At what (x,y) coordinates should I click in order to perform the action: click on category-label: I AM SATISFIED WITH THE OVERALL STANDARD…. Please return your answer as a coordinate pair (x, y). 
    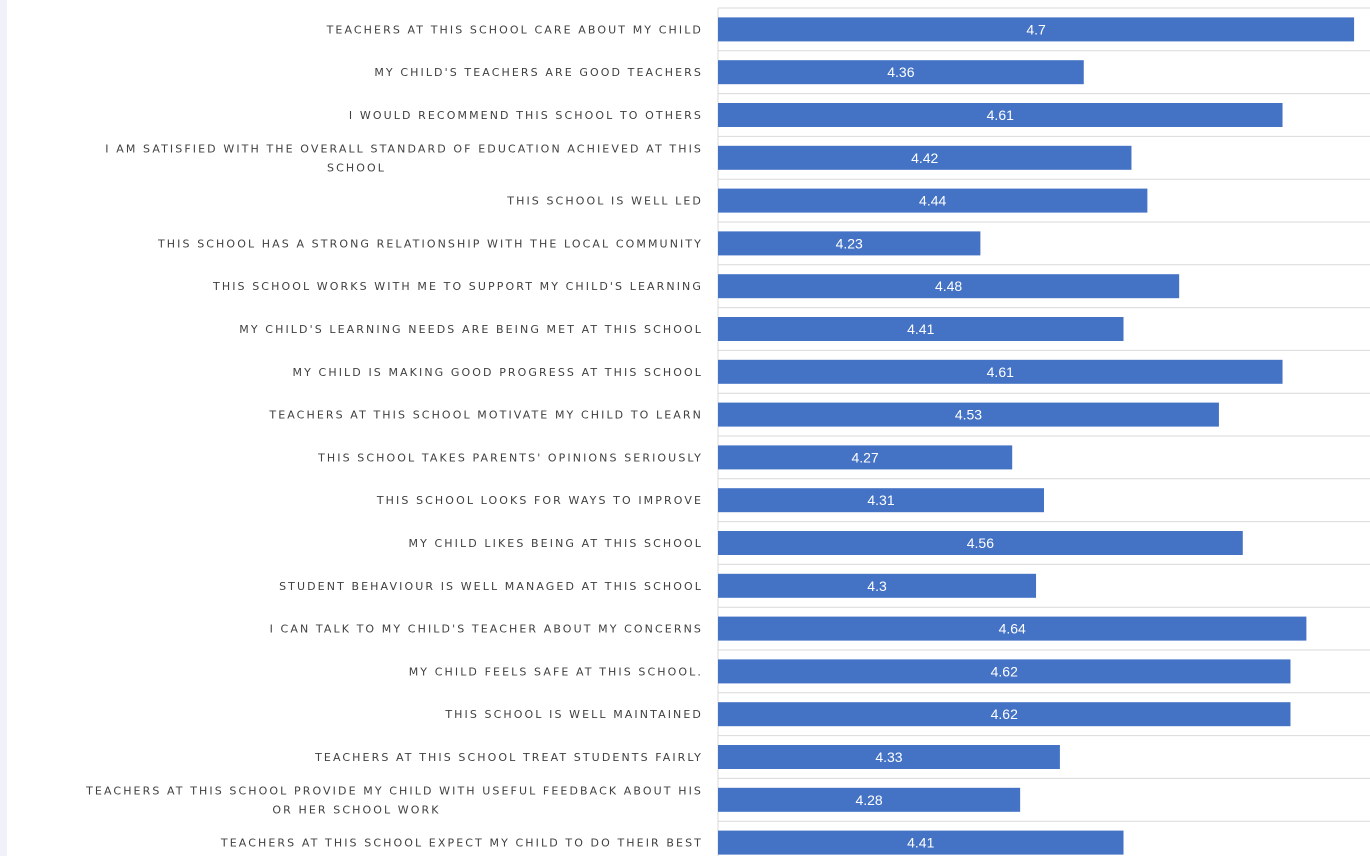
    Looking at the image, I should click on (404, 148).